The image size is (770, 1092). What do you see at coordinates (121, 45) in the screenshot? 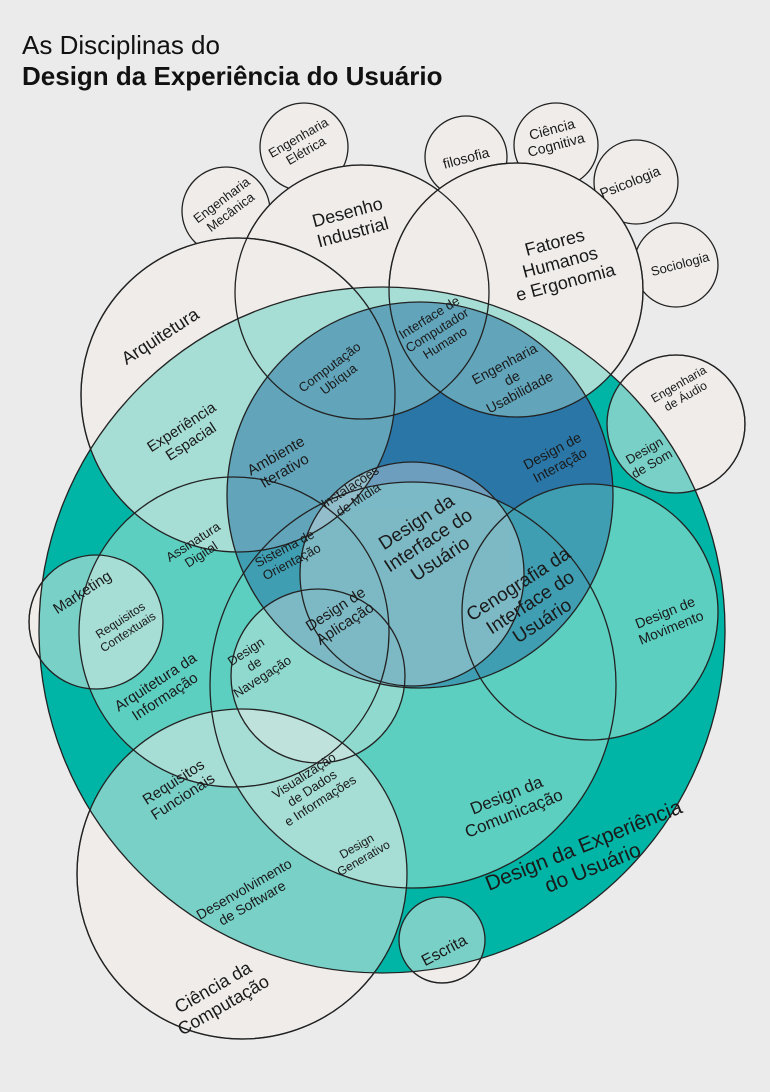
I see `title-line-1: As Disciplinas do` at bounding box center [121, 45].